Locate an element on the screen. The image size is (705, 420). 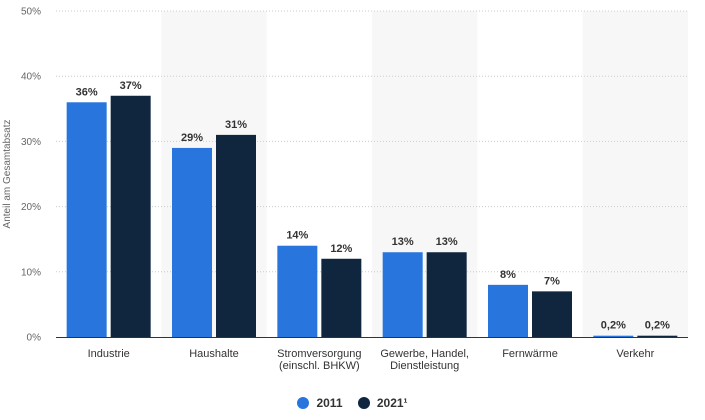
legend-swatch-2011 is located at coordinates (303, 403).